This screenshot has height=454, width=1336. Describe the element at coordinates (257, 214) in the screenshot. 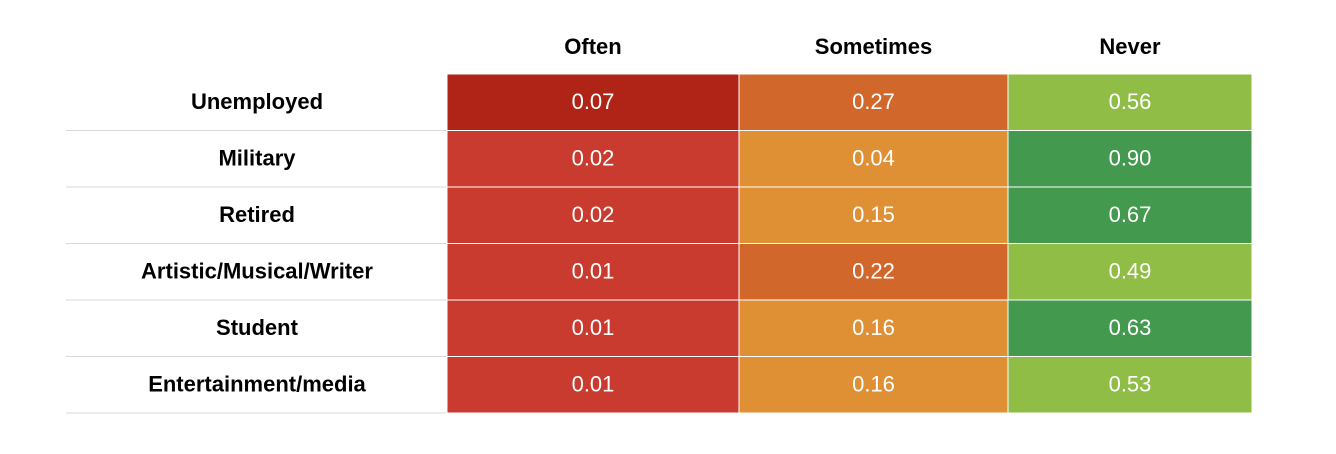

I see `row-label: Retired` at that location.